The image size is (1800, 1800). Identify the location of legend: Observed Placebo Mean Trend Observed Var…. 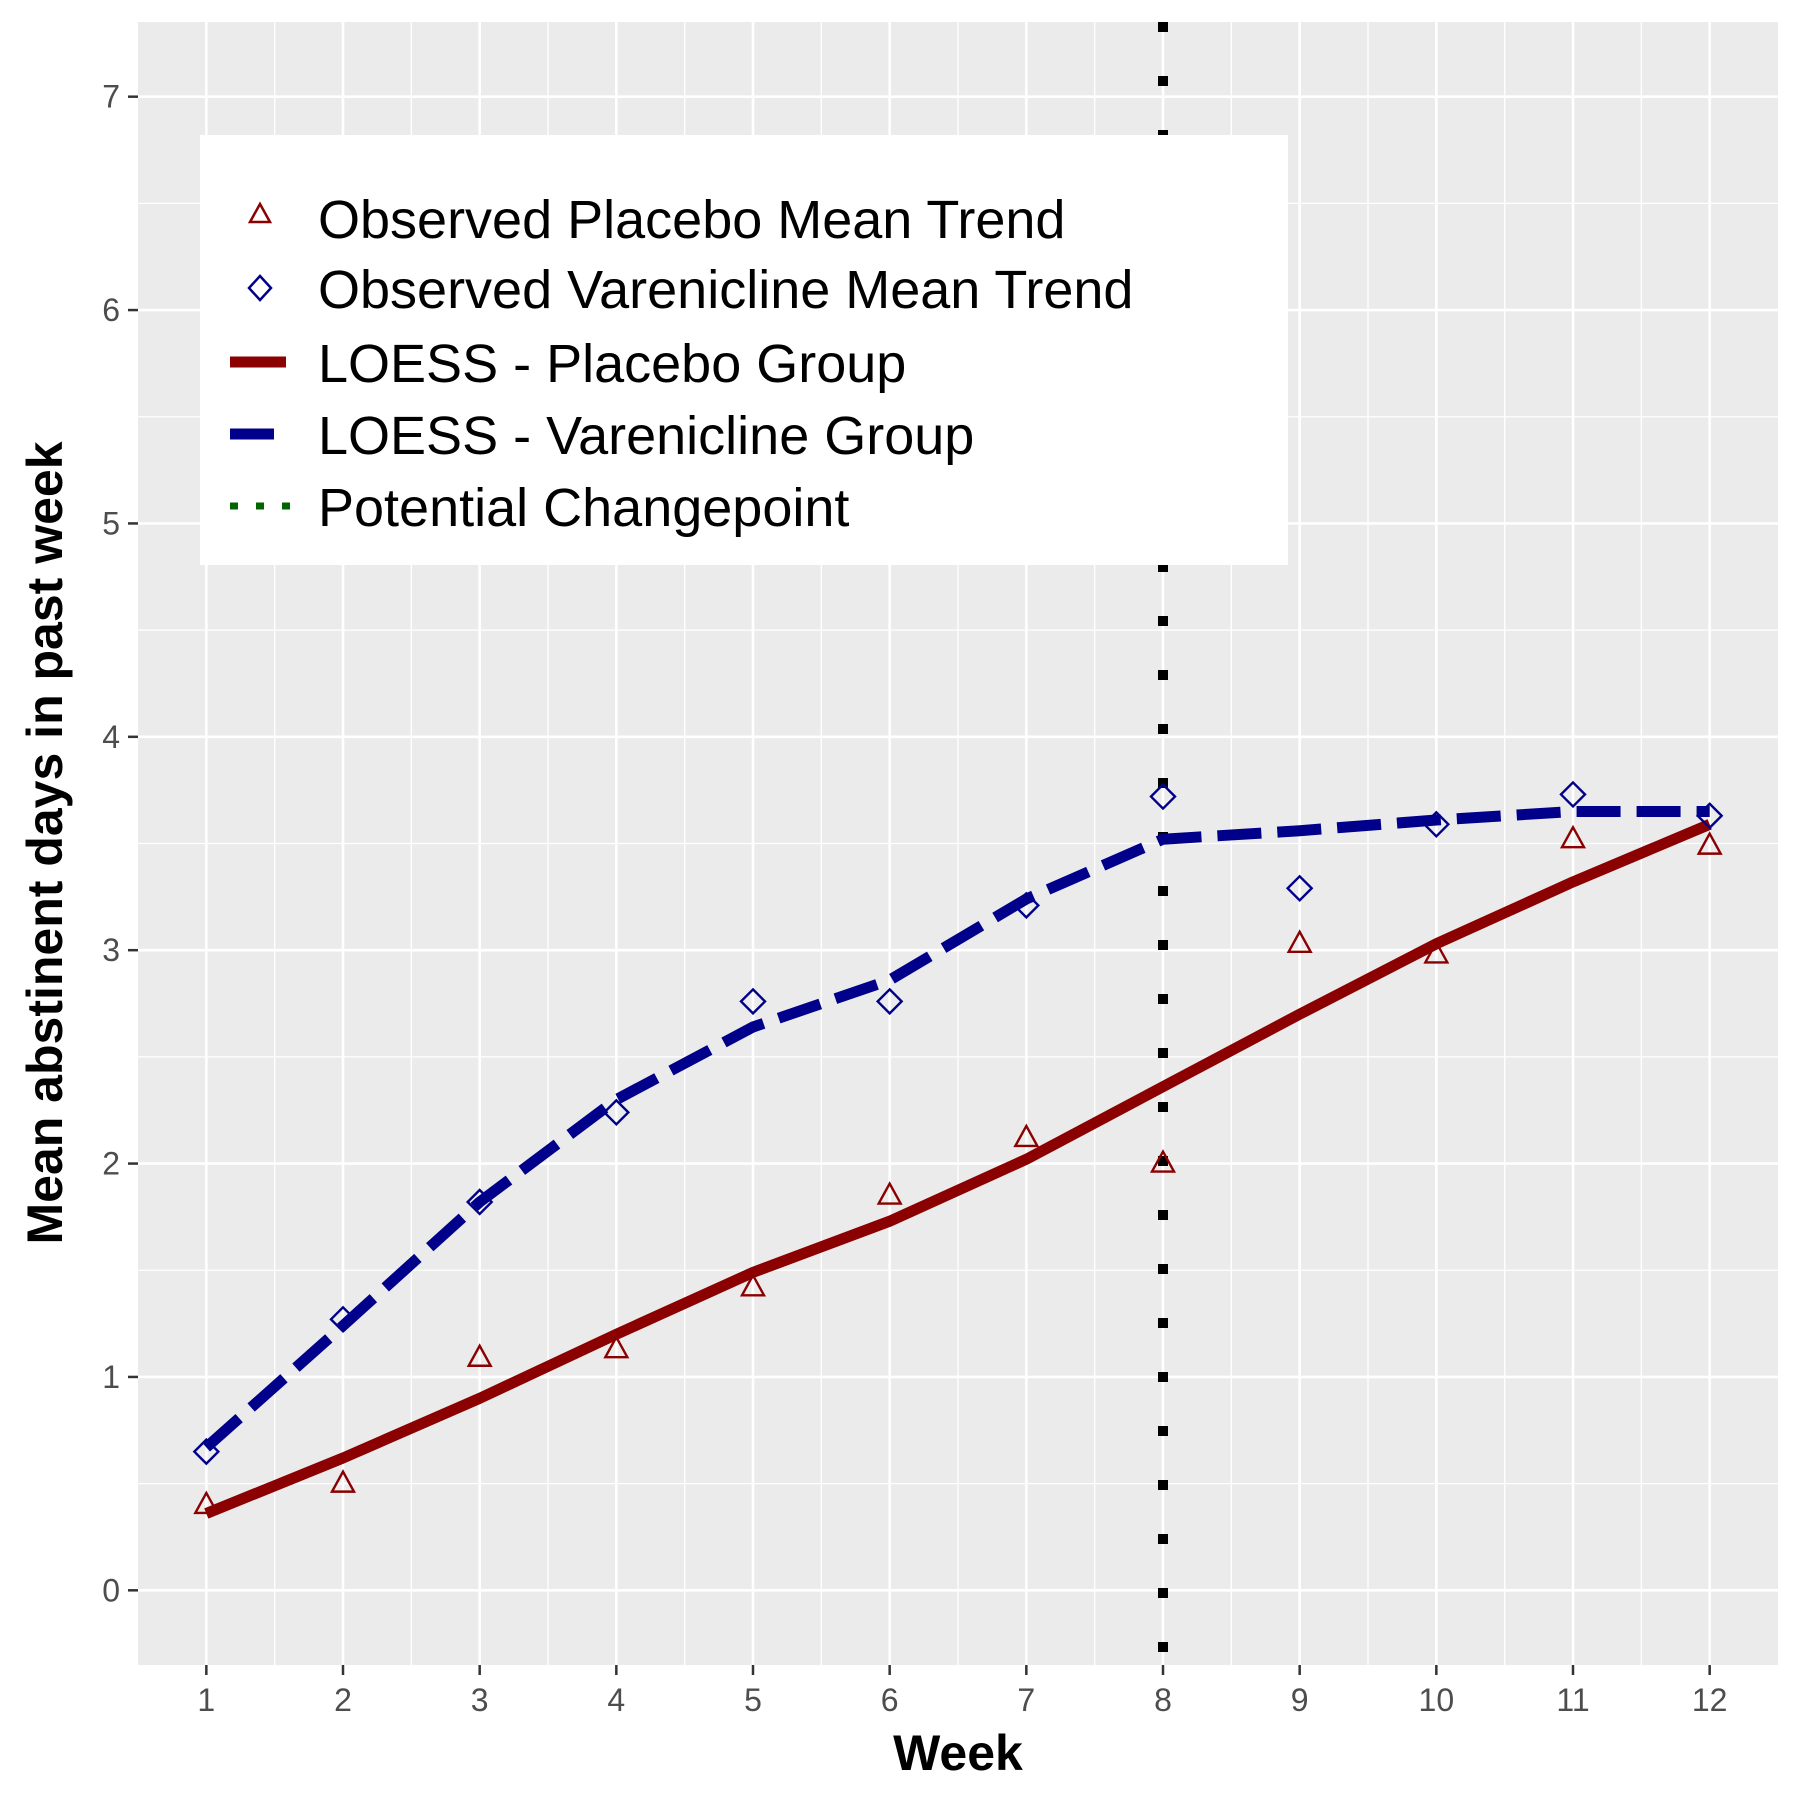
(744, 350).